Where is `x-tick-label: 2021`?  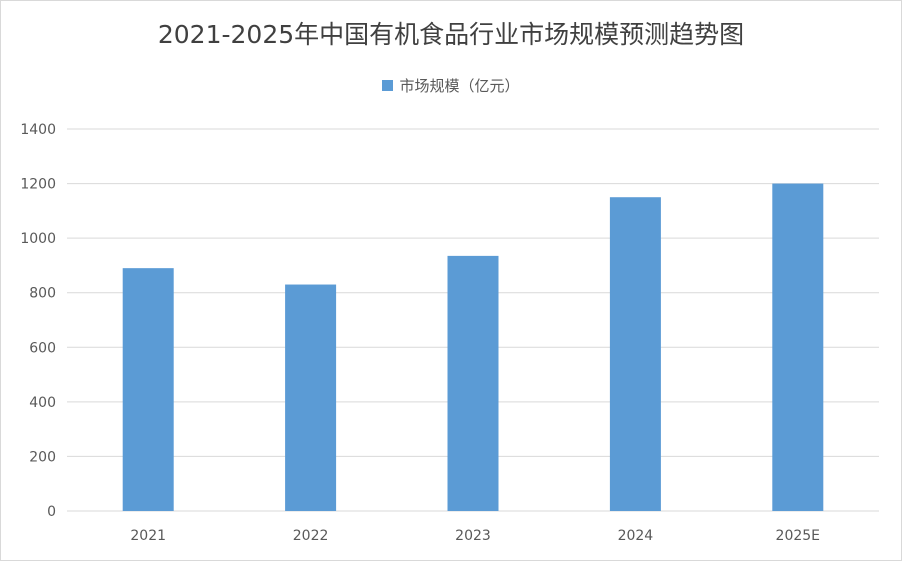
x-tick-label: 2021 is located at coordinates (148, 536).